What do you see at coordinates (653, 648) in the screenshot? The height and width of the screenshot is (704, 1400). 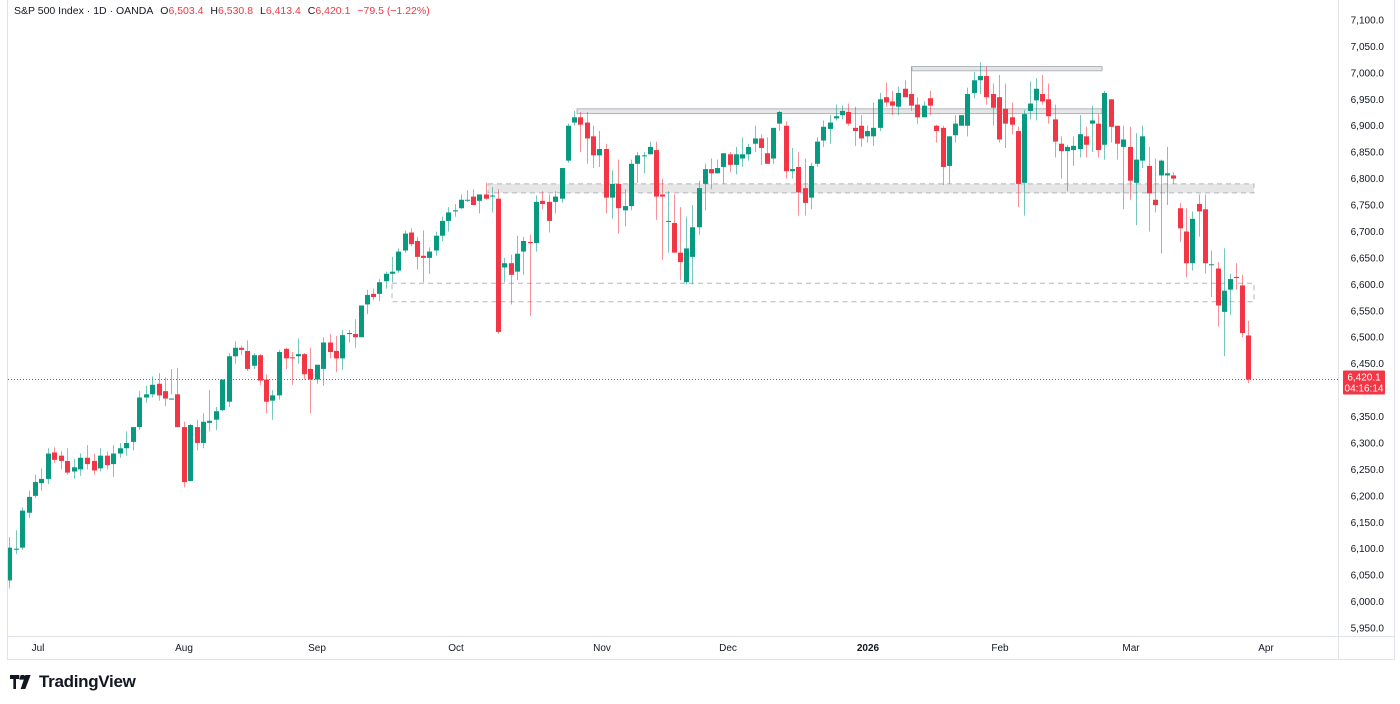 I see `time-axis: Jul Aug Sep Oct Nov Dec 2026 Feb Mar Apr` at bounding box center [653, 648].